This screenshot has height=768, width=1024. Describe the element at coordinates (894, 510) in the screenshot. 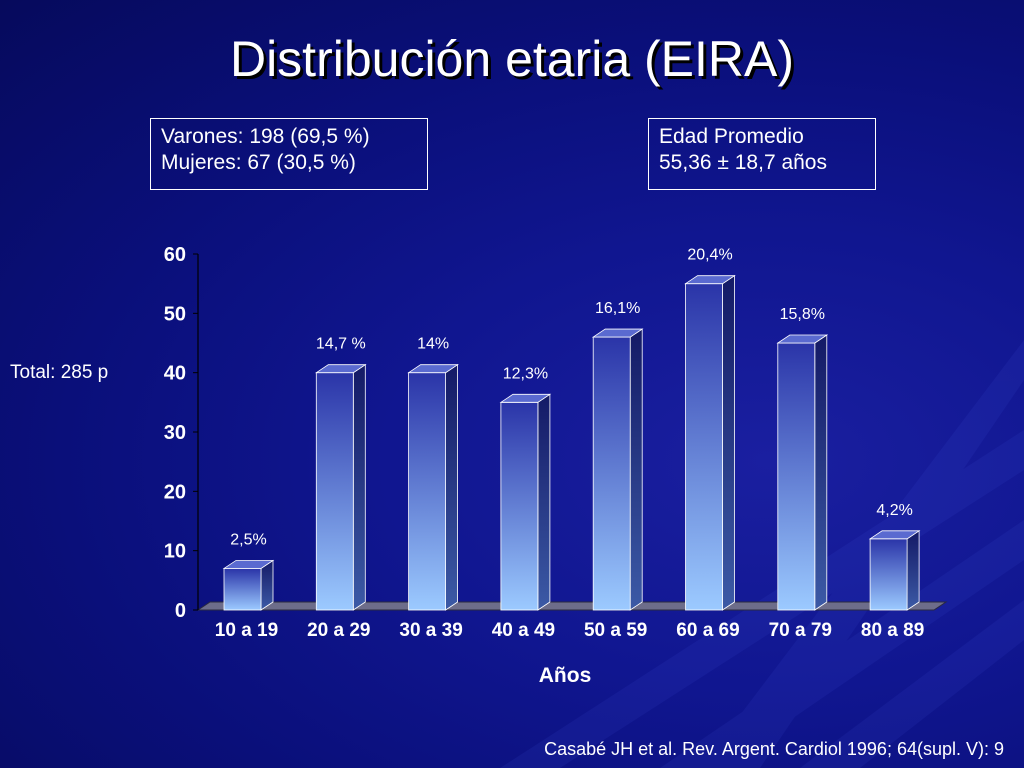

I see `bar-data-label: 4,2%` at that location.